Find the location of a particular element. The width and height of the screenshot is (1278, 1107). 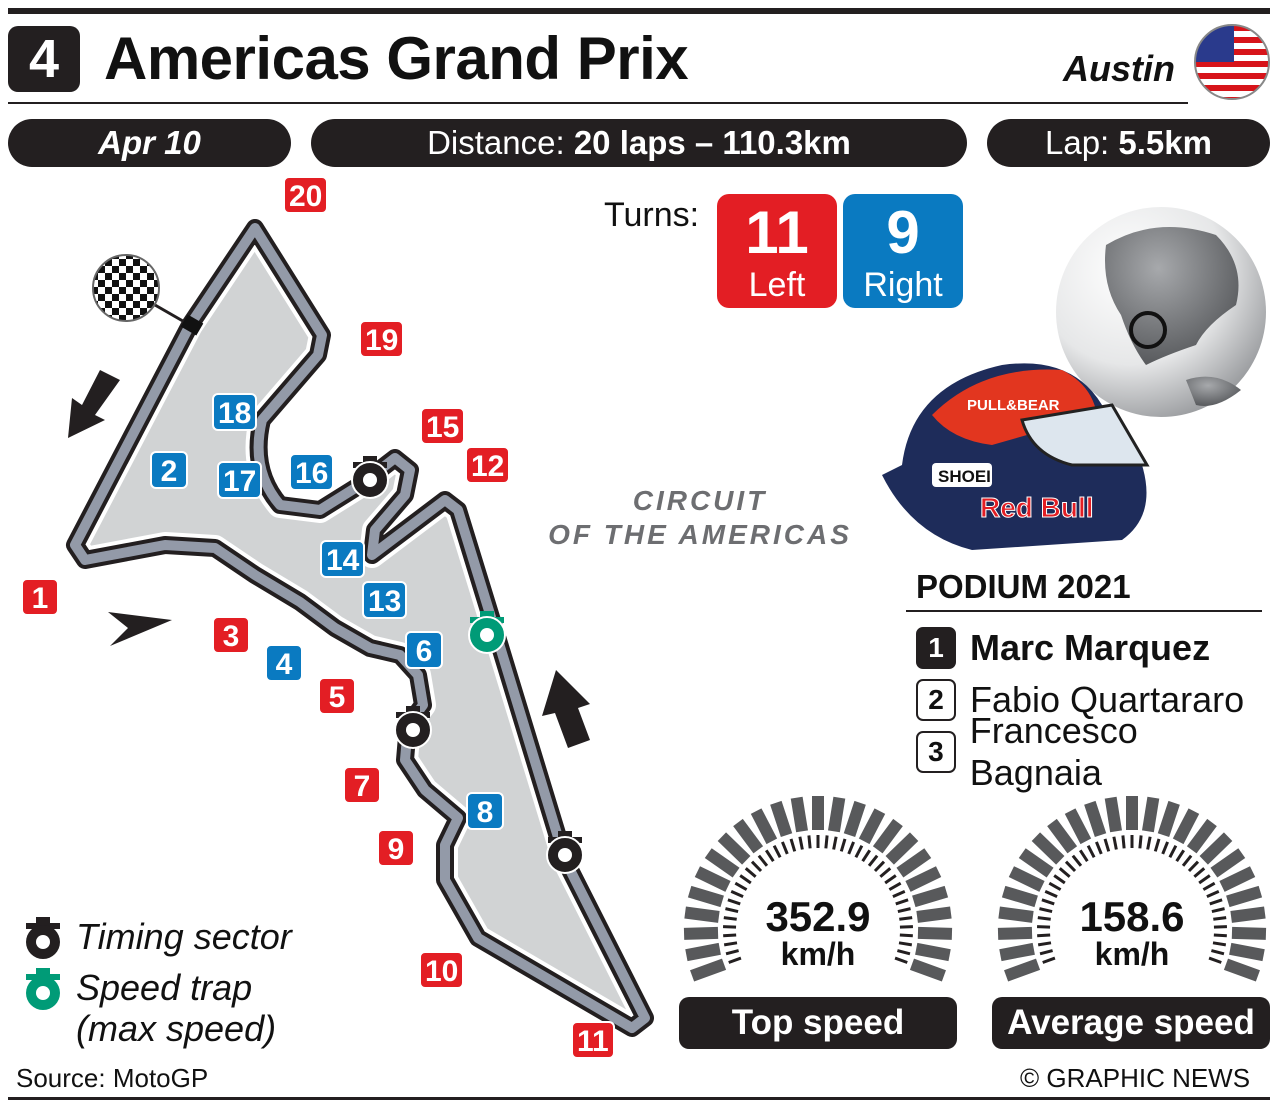

race-date: Apr 10 is located at coordinates (149, 143).